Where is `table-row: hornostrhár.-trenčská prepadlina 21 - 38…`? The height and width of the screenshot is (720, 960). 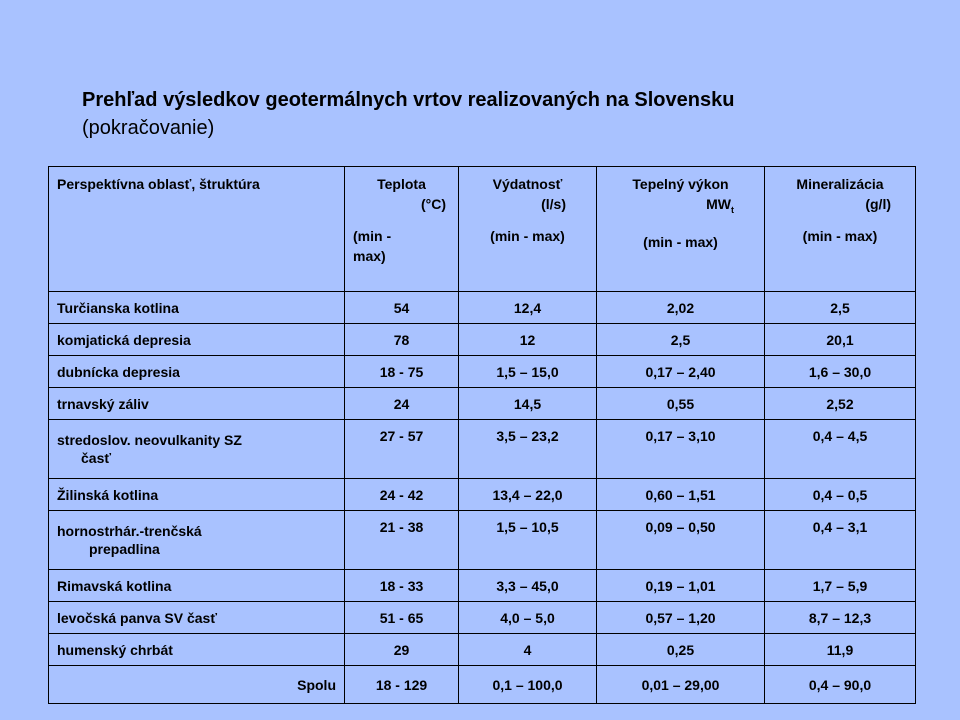 table-row: hornostrhár.-trenčská prepadlina 21 - 38… is located at coordinates (482, 540).